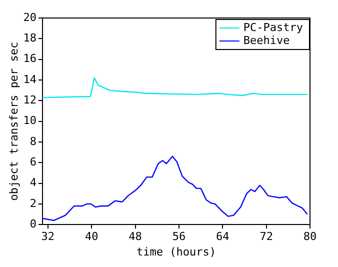  What do you see at coordinates (33, 141) in the screenshot?
I see `y-tick-label: 8` at bounding box center [33, 141].